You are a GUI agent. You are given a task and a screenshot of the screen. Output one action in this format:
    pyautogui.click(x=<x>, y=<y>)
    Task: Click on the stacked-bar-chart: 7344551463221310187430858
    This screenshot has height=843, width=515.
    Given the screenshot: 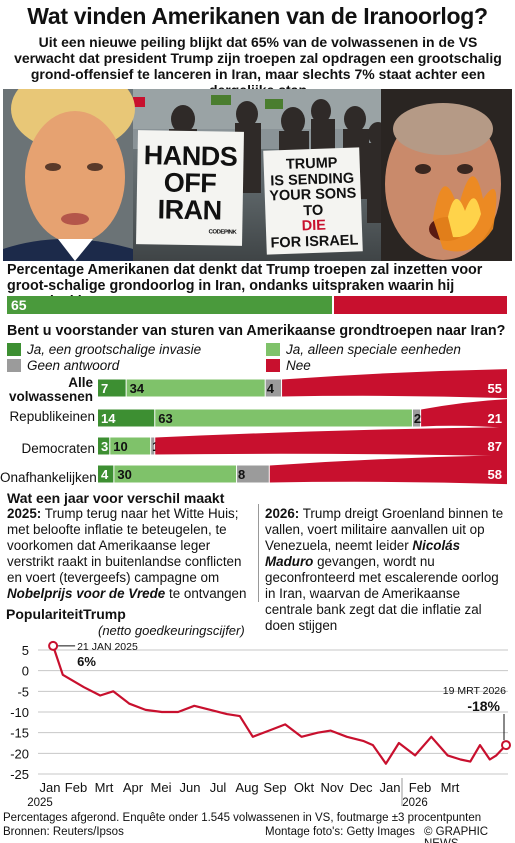 What is the action you would take?
    pyautogui.click(x=302, y=427)
    